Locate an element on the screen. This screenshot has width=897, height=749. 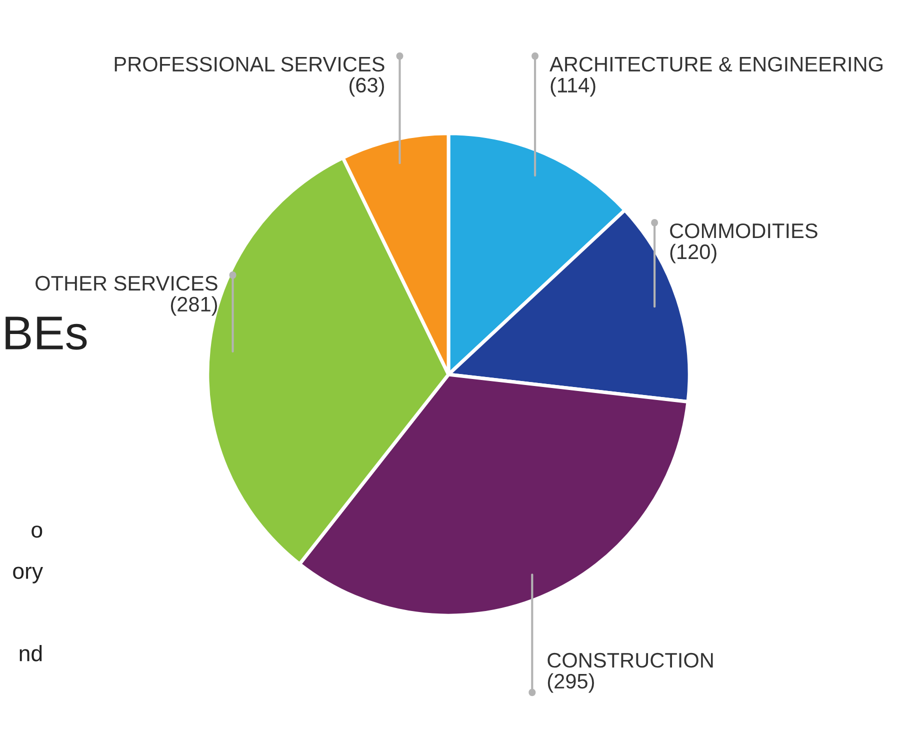
slice-label: ARCHITECTURE & ENGINEERING is located at coordinates (716, 64).